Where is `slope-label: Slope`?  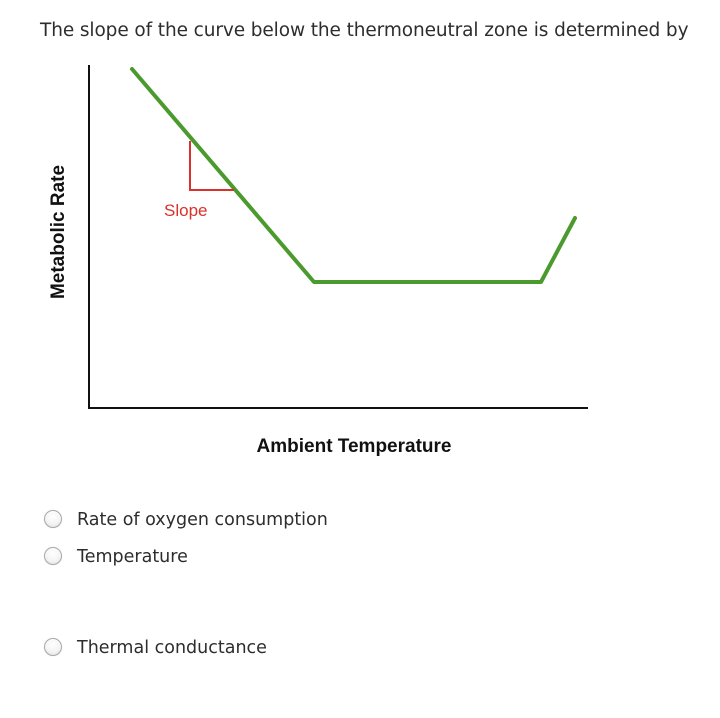 slope-label: Slope is located at coordinates (185, 210).